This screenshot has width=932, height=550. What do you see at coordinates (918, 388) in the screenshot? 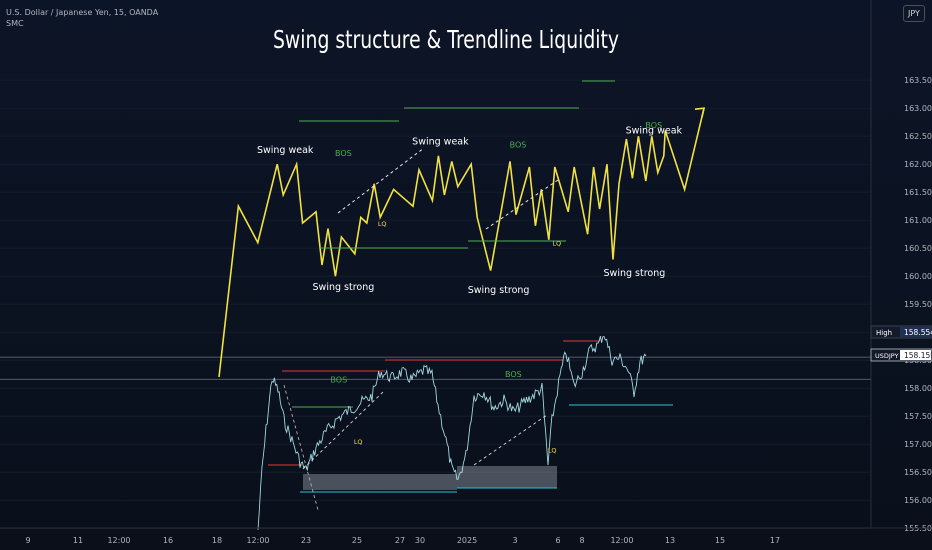
I see `y-tick-label: 158.000` at bounding box center [918, 388].